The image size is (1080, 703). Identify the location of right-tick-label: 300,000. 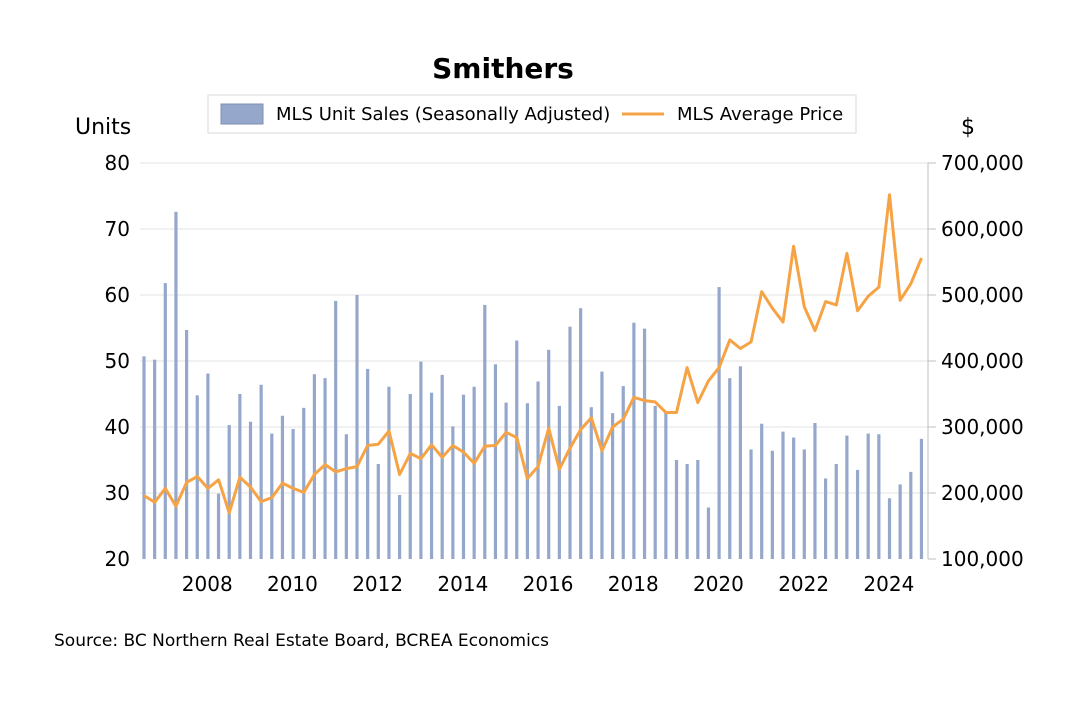
(982, 427).